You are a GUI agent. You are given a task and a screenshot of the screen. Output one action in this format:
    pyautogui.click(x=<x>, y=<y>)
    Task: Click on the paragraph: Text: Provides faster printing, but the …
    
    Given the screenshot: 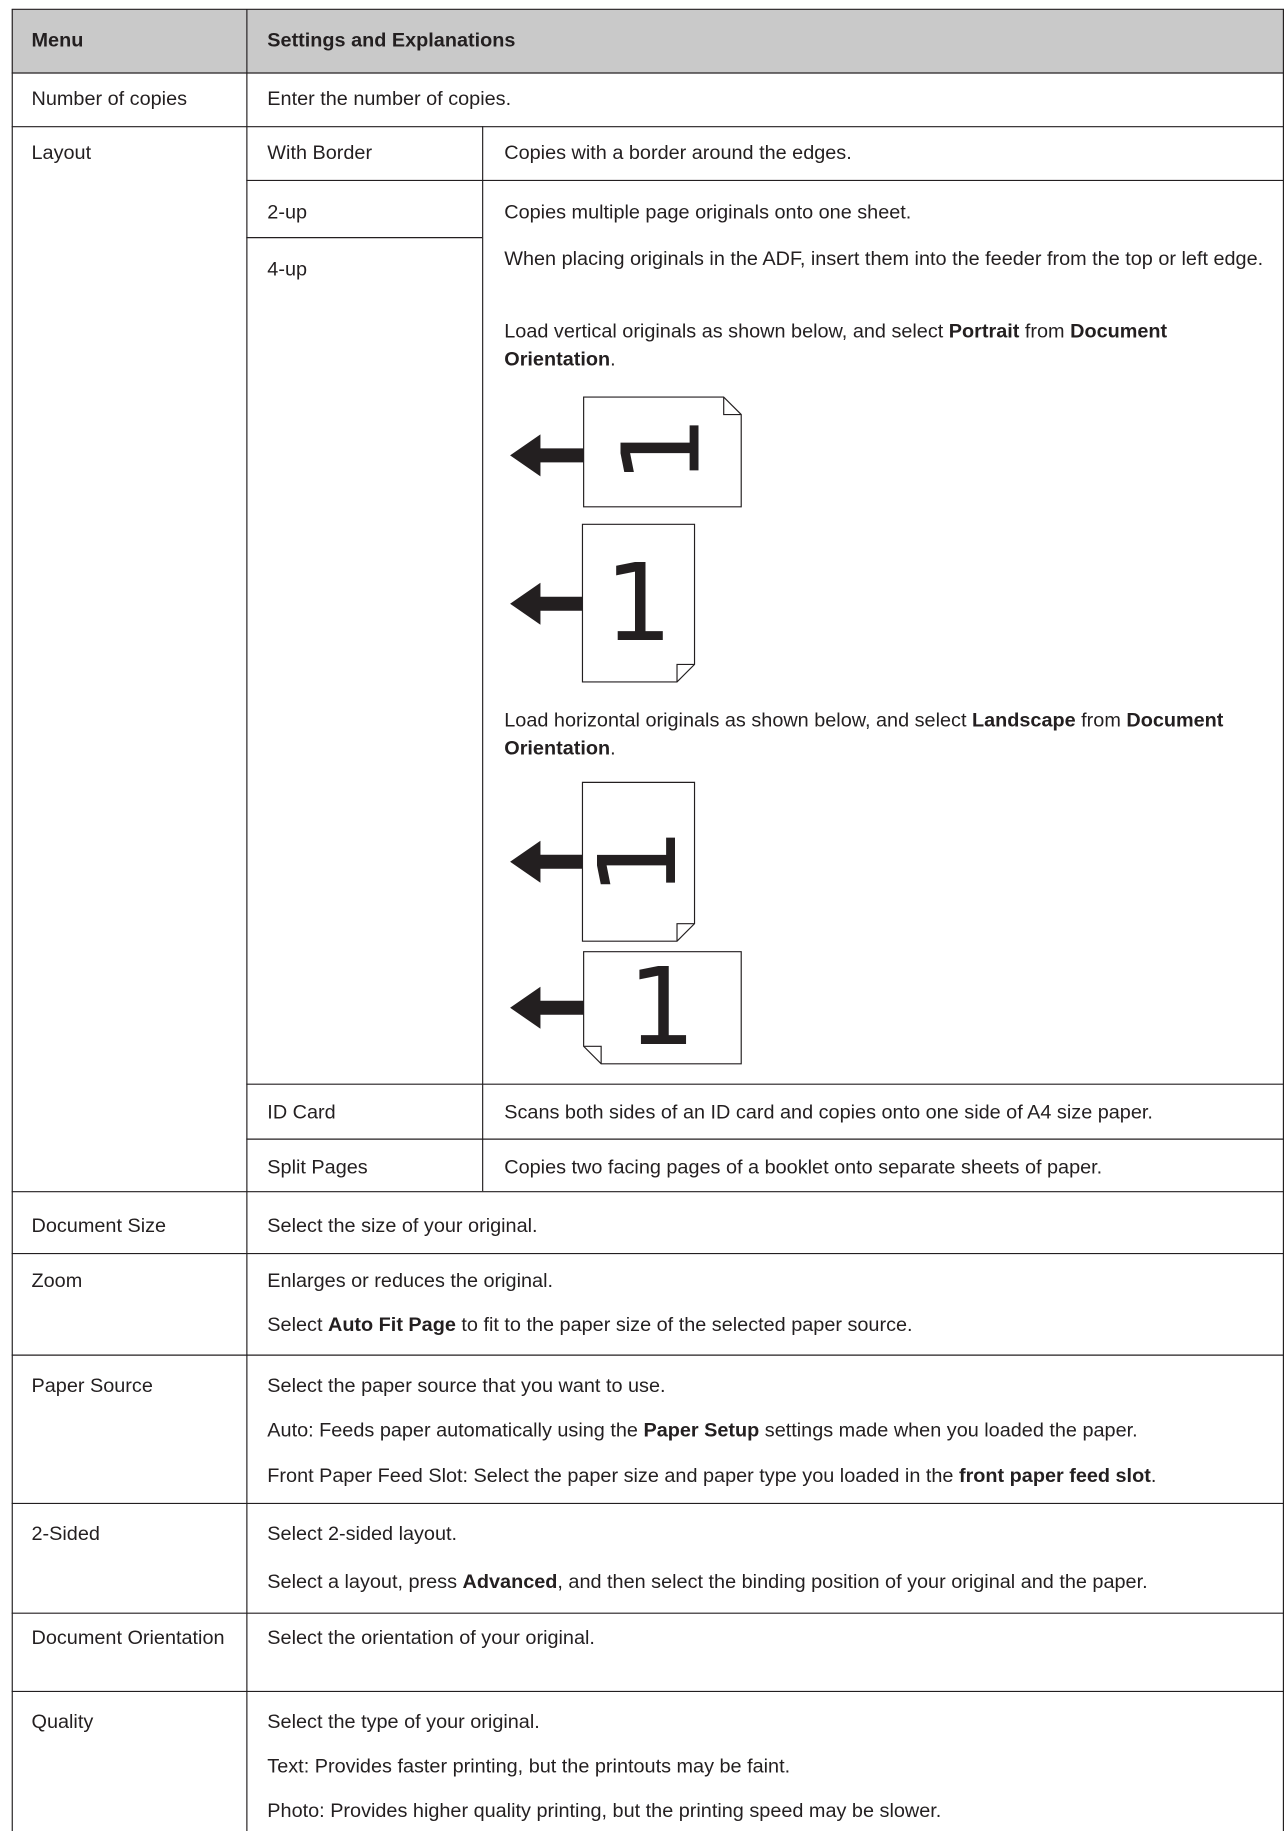 What is the action you would take?
    pyautogui.click(x=772, y=1767)
    